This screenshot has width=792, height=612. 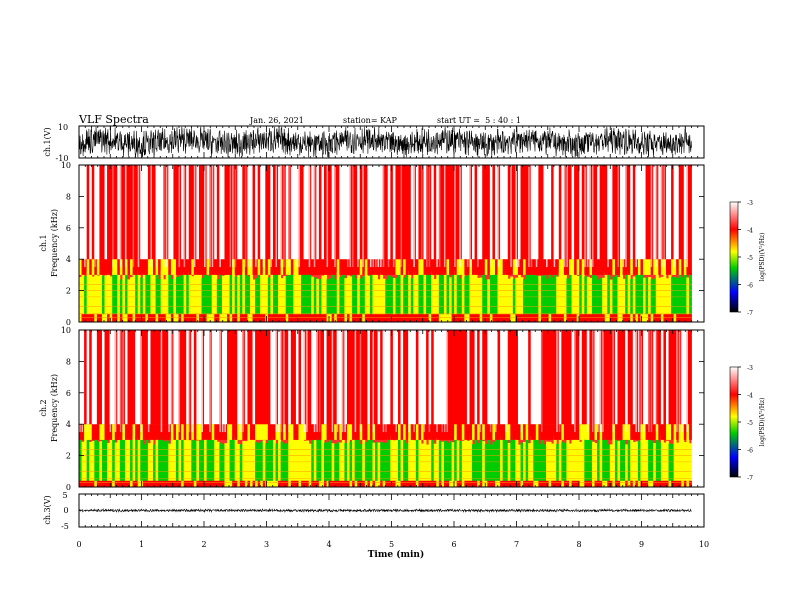 What do you see at coordinates (641, 544) in the screenshot?
I see `time-tick-label: 9` at bounding box center [641, 544].